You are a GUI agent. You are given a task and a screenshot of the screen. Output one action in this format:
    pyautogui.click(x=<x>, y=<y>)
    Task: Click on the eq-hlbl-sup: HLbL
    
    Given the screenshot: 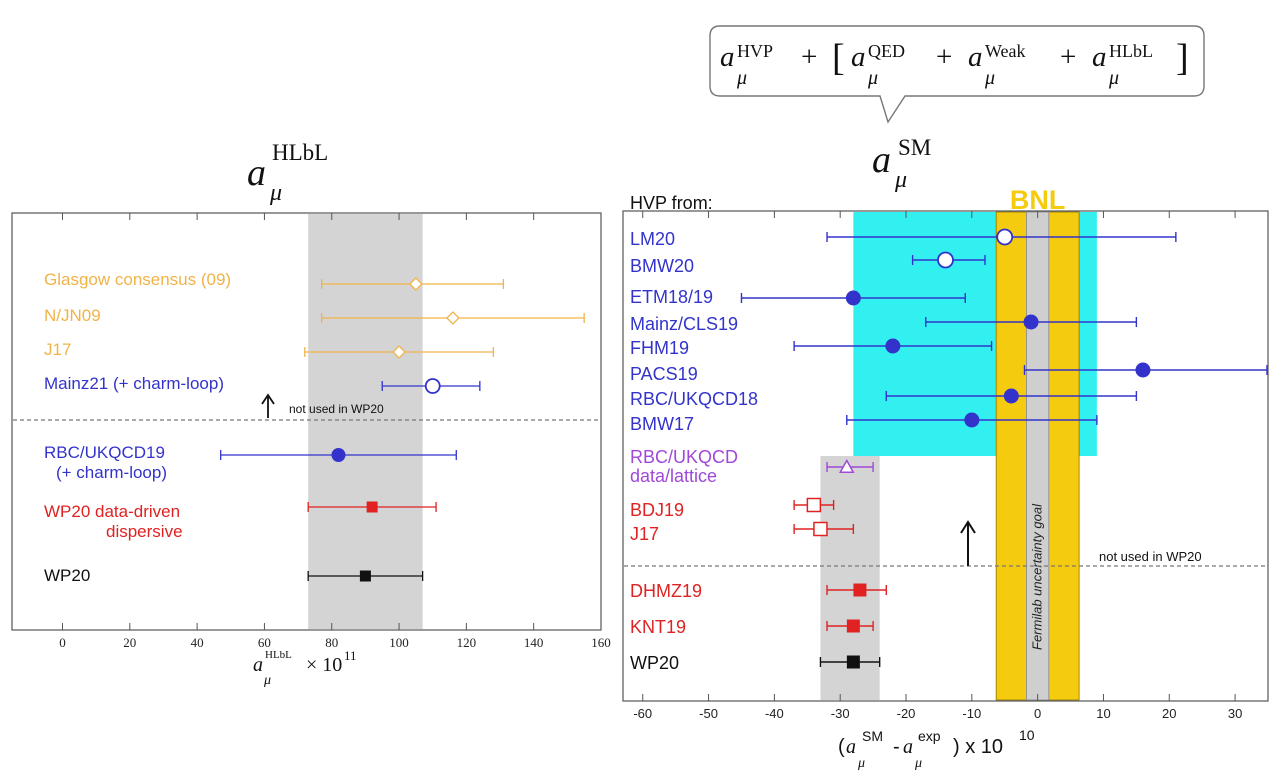 What is the action you would take?
    pyautogui.click(x=1131, y=51)
    